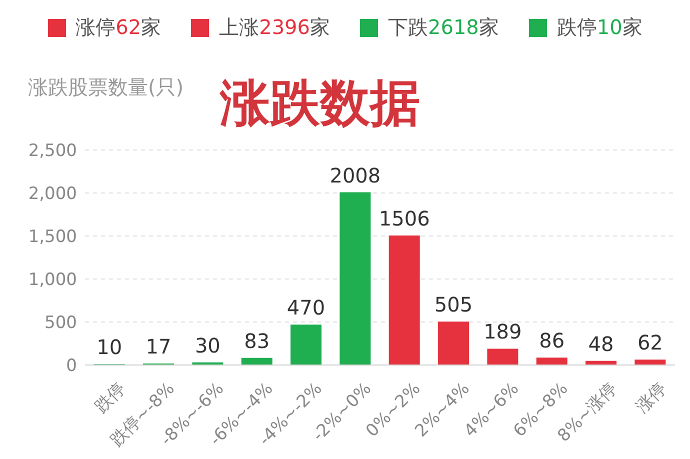 Image resolution: width=690 pixels, height=459 pixels. I want to click on y-tick-label: 1,000, so click(52, 280).